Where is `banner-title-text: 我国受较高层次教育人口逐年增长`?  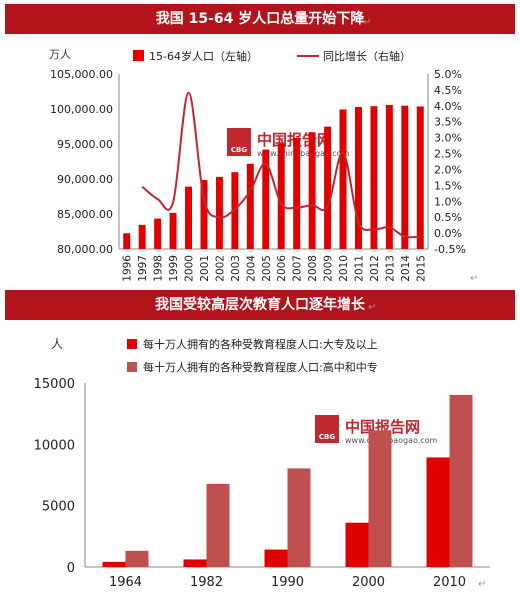
banner-title-text: 我国受较高层次教育人口逐年增长 is located at coordinates (260, 305).